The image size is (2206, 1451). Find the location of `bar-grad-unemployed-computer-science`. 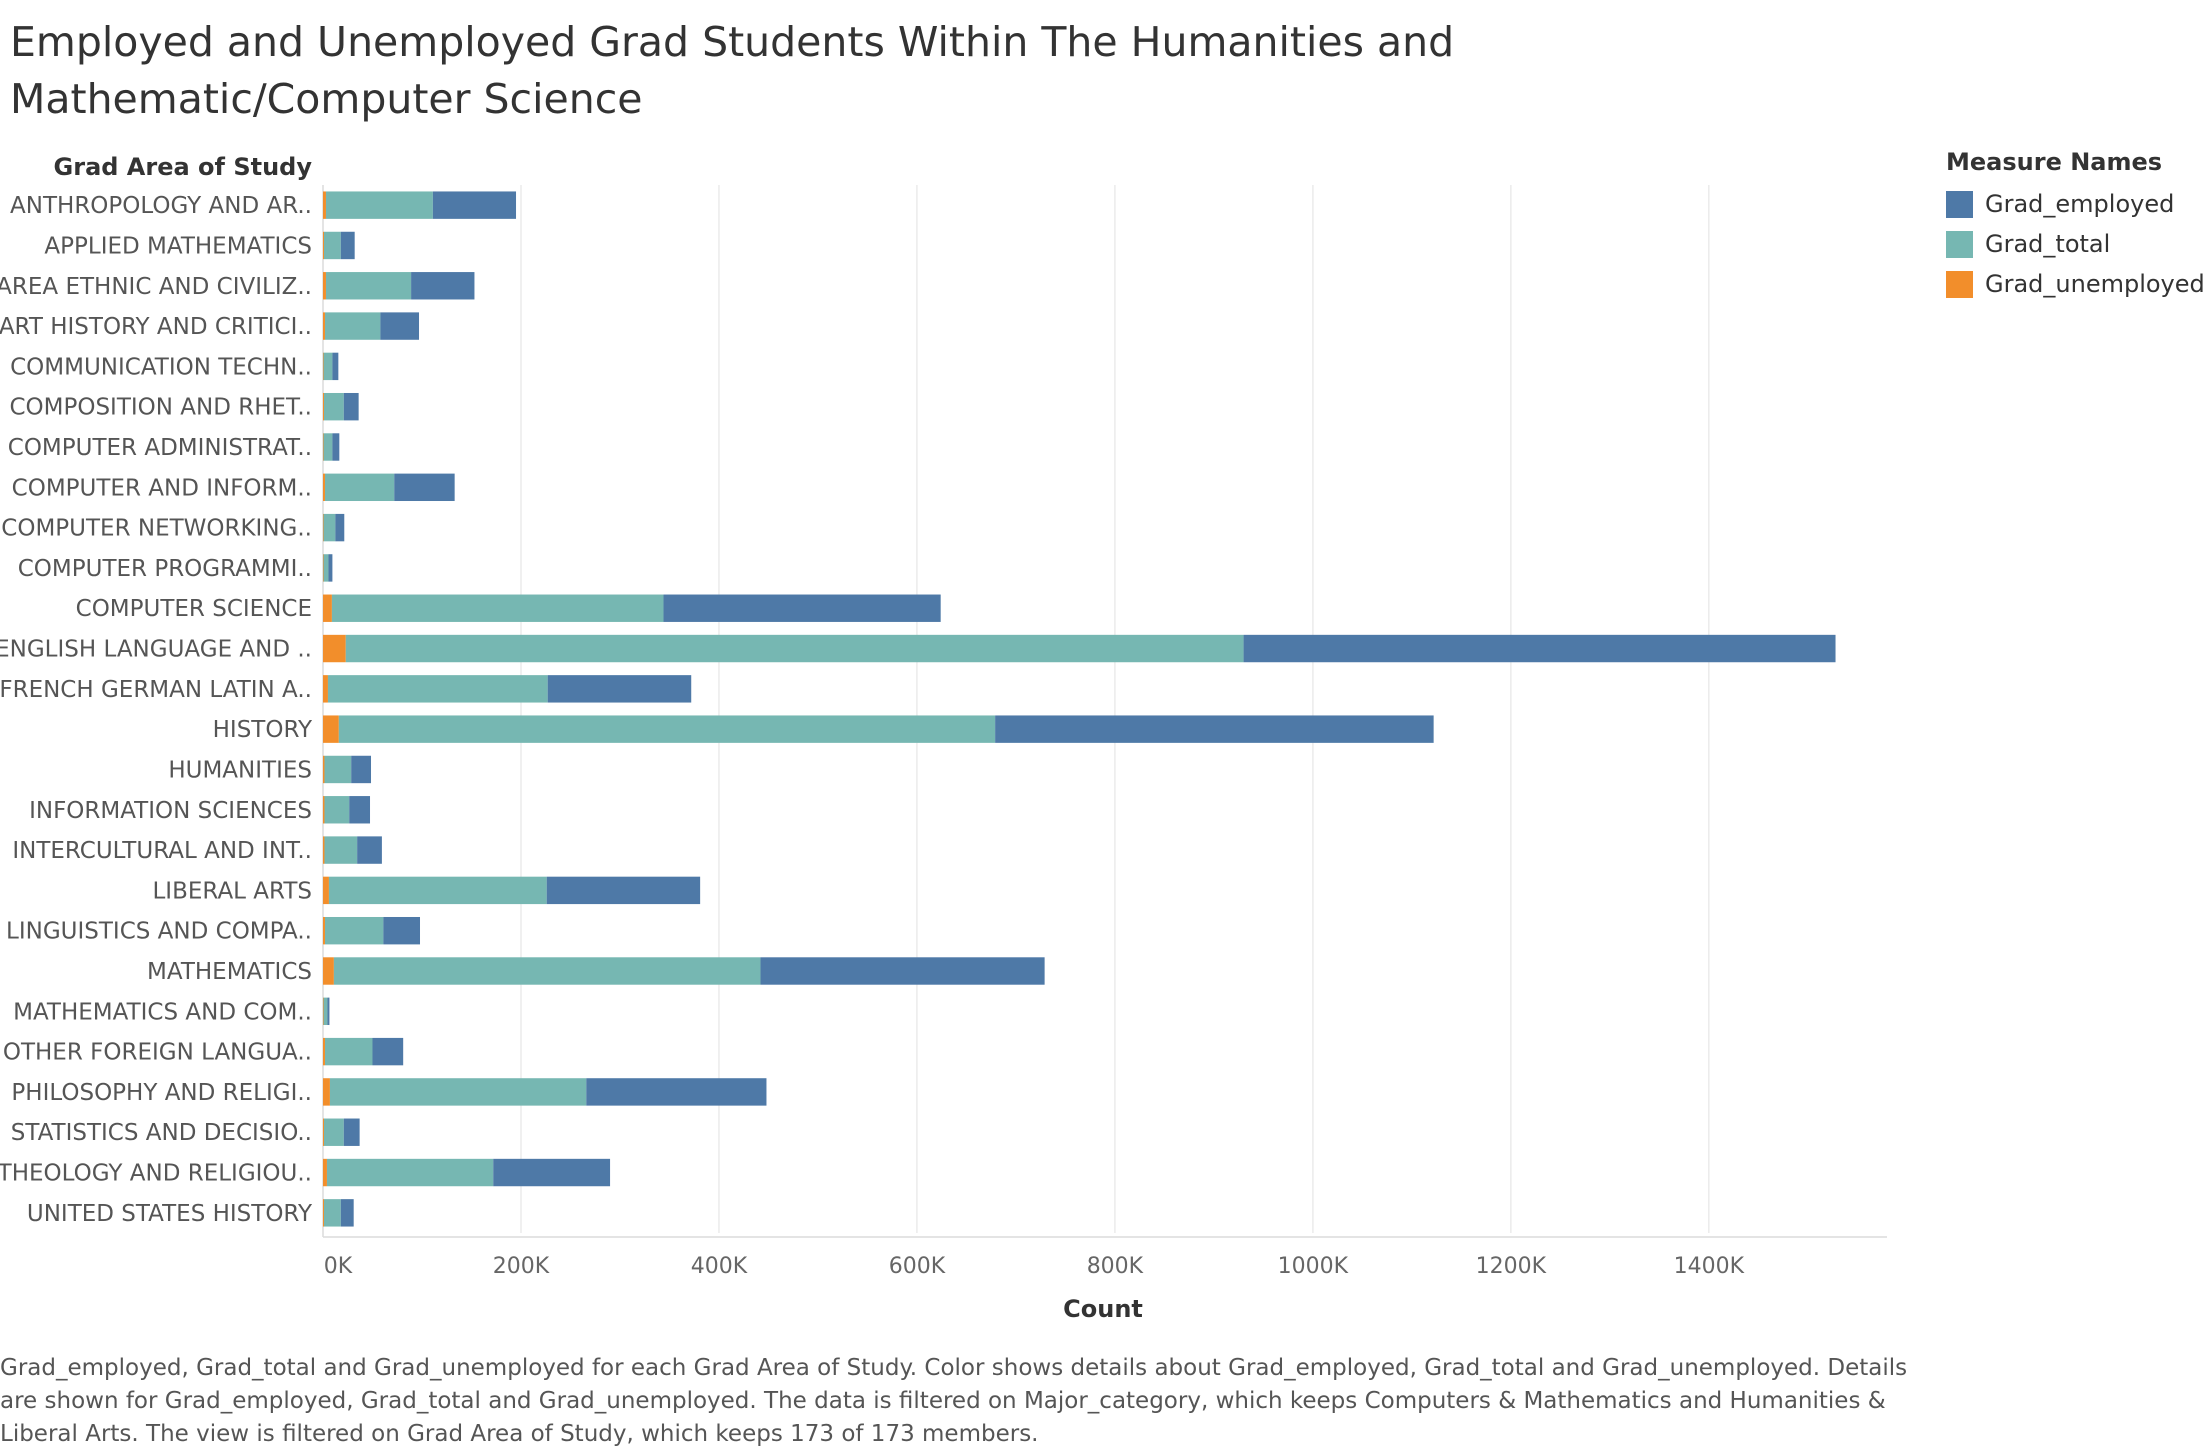

bar-grad-unemployed-computer-science is located at coordinates (327, 608).